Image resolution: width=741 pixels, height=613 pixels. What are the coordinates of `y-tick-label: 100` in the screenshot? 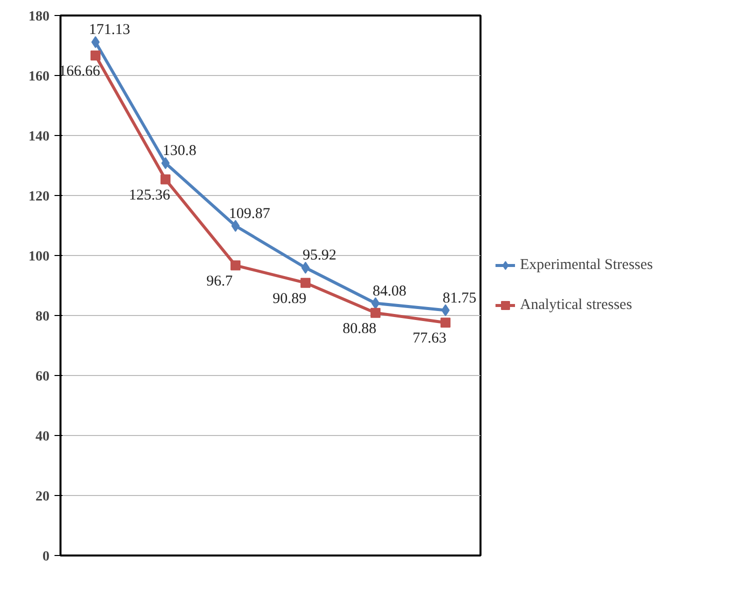 It's located at (39, 257).